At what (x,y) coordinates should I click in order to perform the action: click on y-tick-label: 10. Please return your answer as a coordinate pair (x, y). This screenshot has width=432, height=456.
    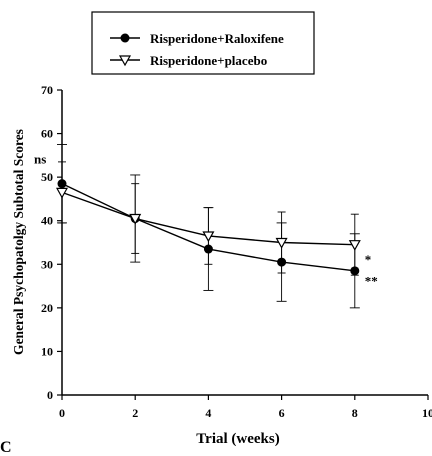
    Looking at the image, I should click on (47, 351).